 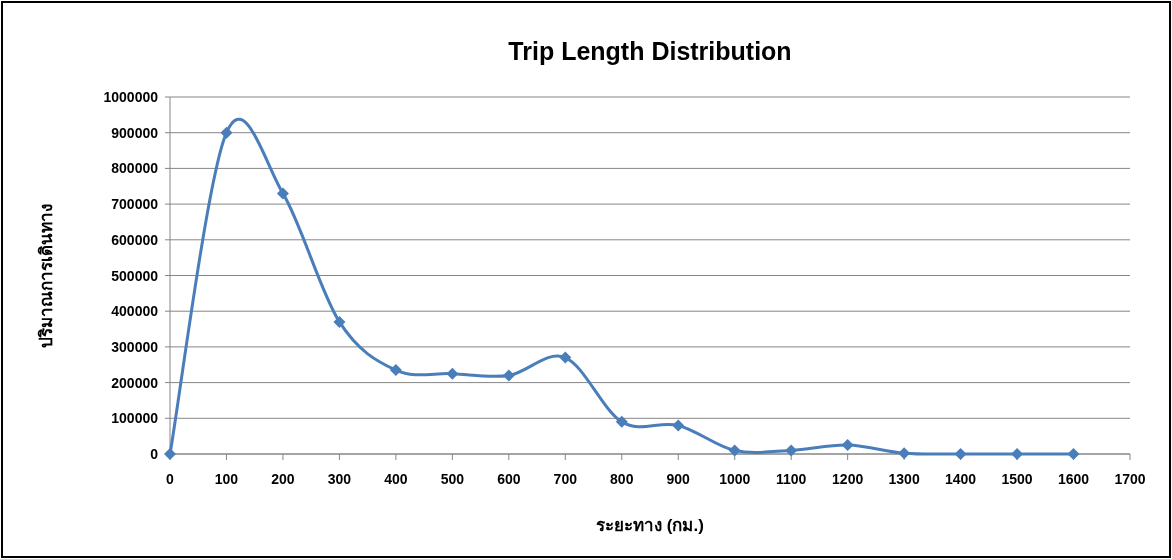 I want to click on y-tick-label: 600000, so click(x=135, y=239).